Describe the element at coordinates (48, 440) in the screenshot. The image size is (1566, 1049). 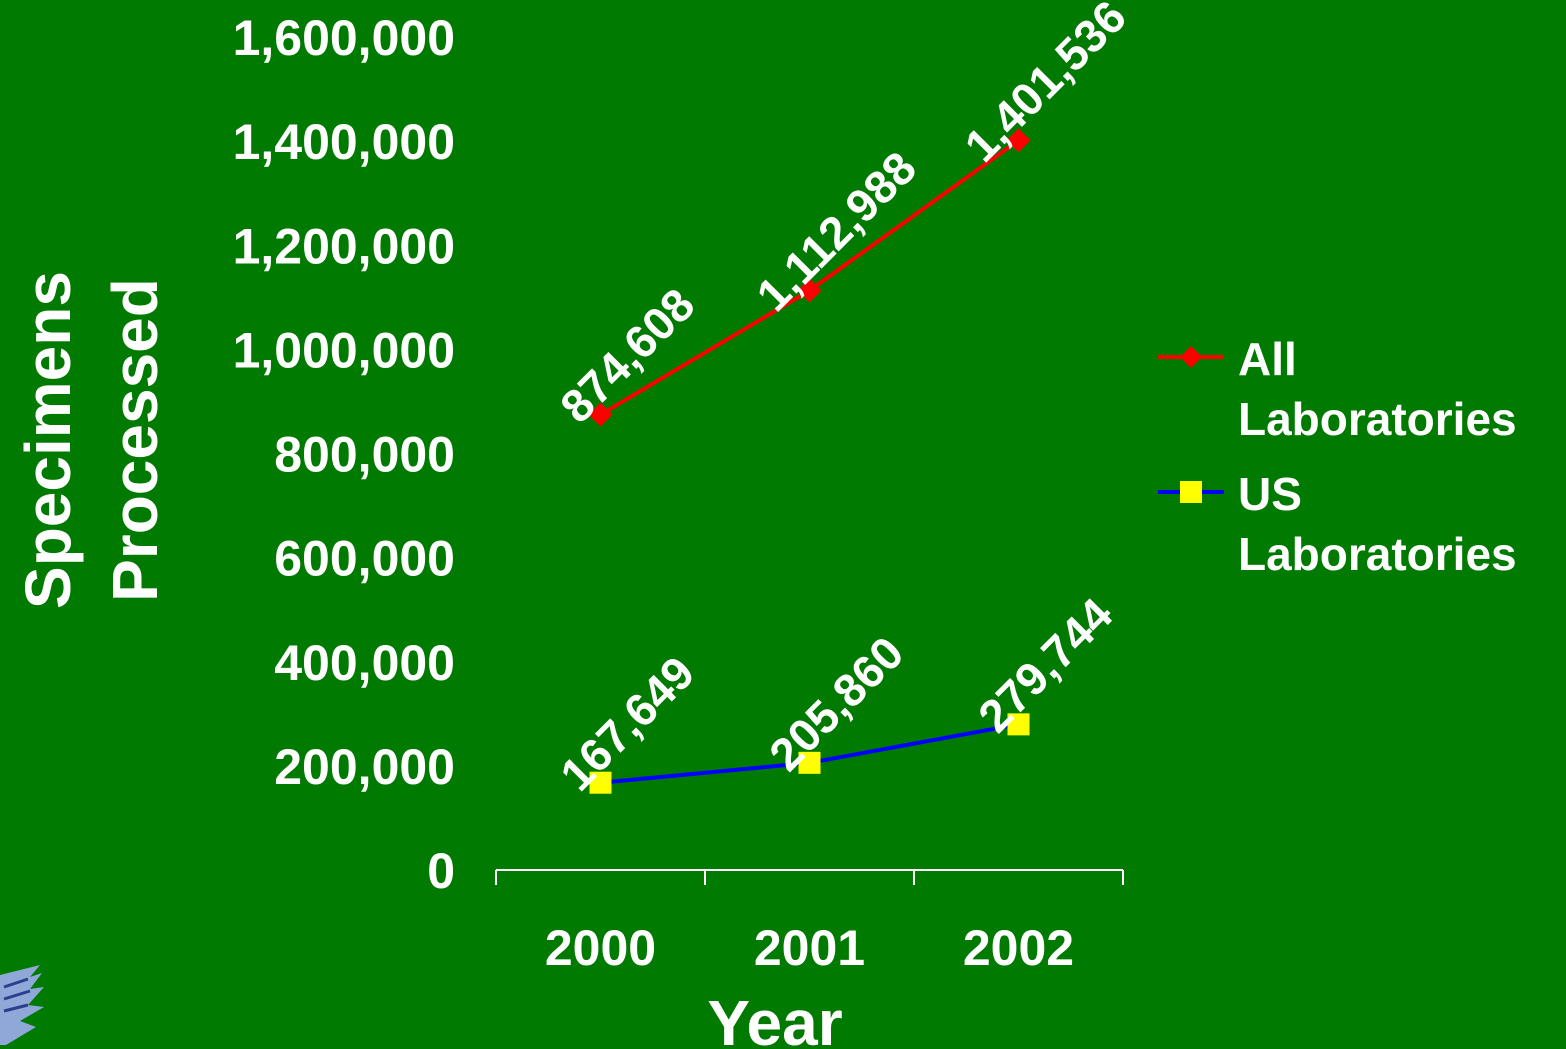
I see `y-axis-title-line-1: Specimens` at that location.